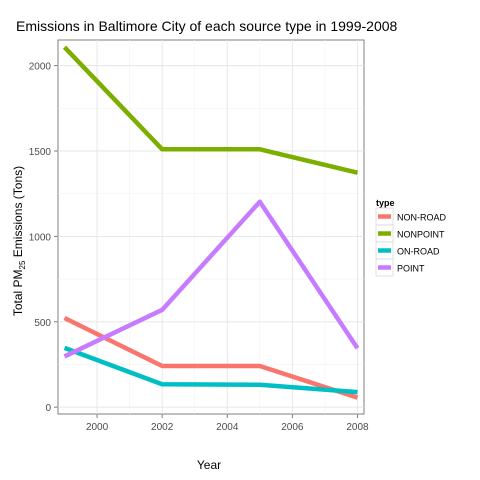 This screenshot has width=480, height=480. I want to click on legend-label: POINT, so click(411, 269).